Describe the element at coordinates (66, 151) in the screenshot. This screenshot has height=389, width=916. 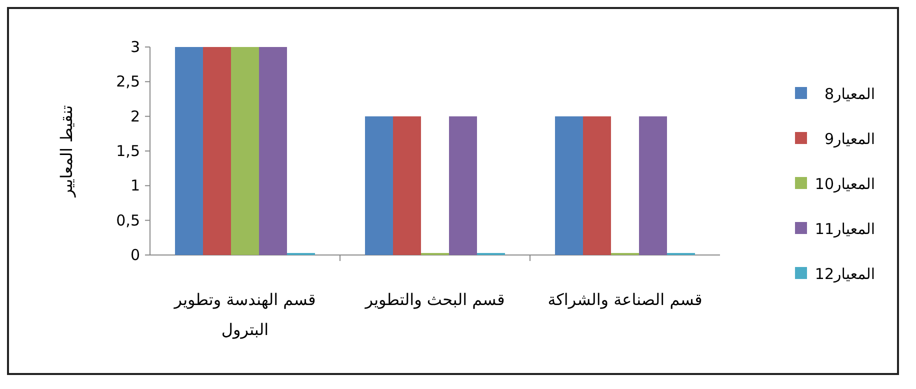
I see `y-axis-title: تنقيط المعايير` at that location.